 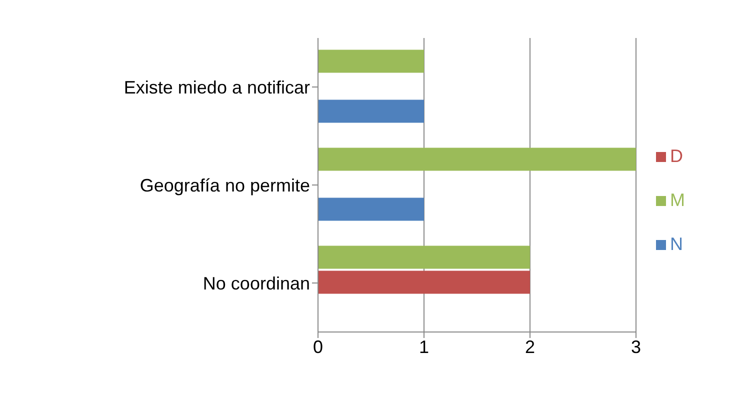 What do you see at coordinates (676, 156) in the screenshot?
I see `legend-label: D` at bounding box center [676, 156].